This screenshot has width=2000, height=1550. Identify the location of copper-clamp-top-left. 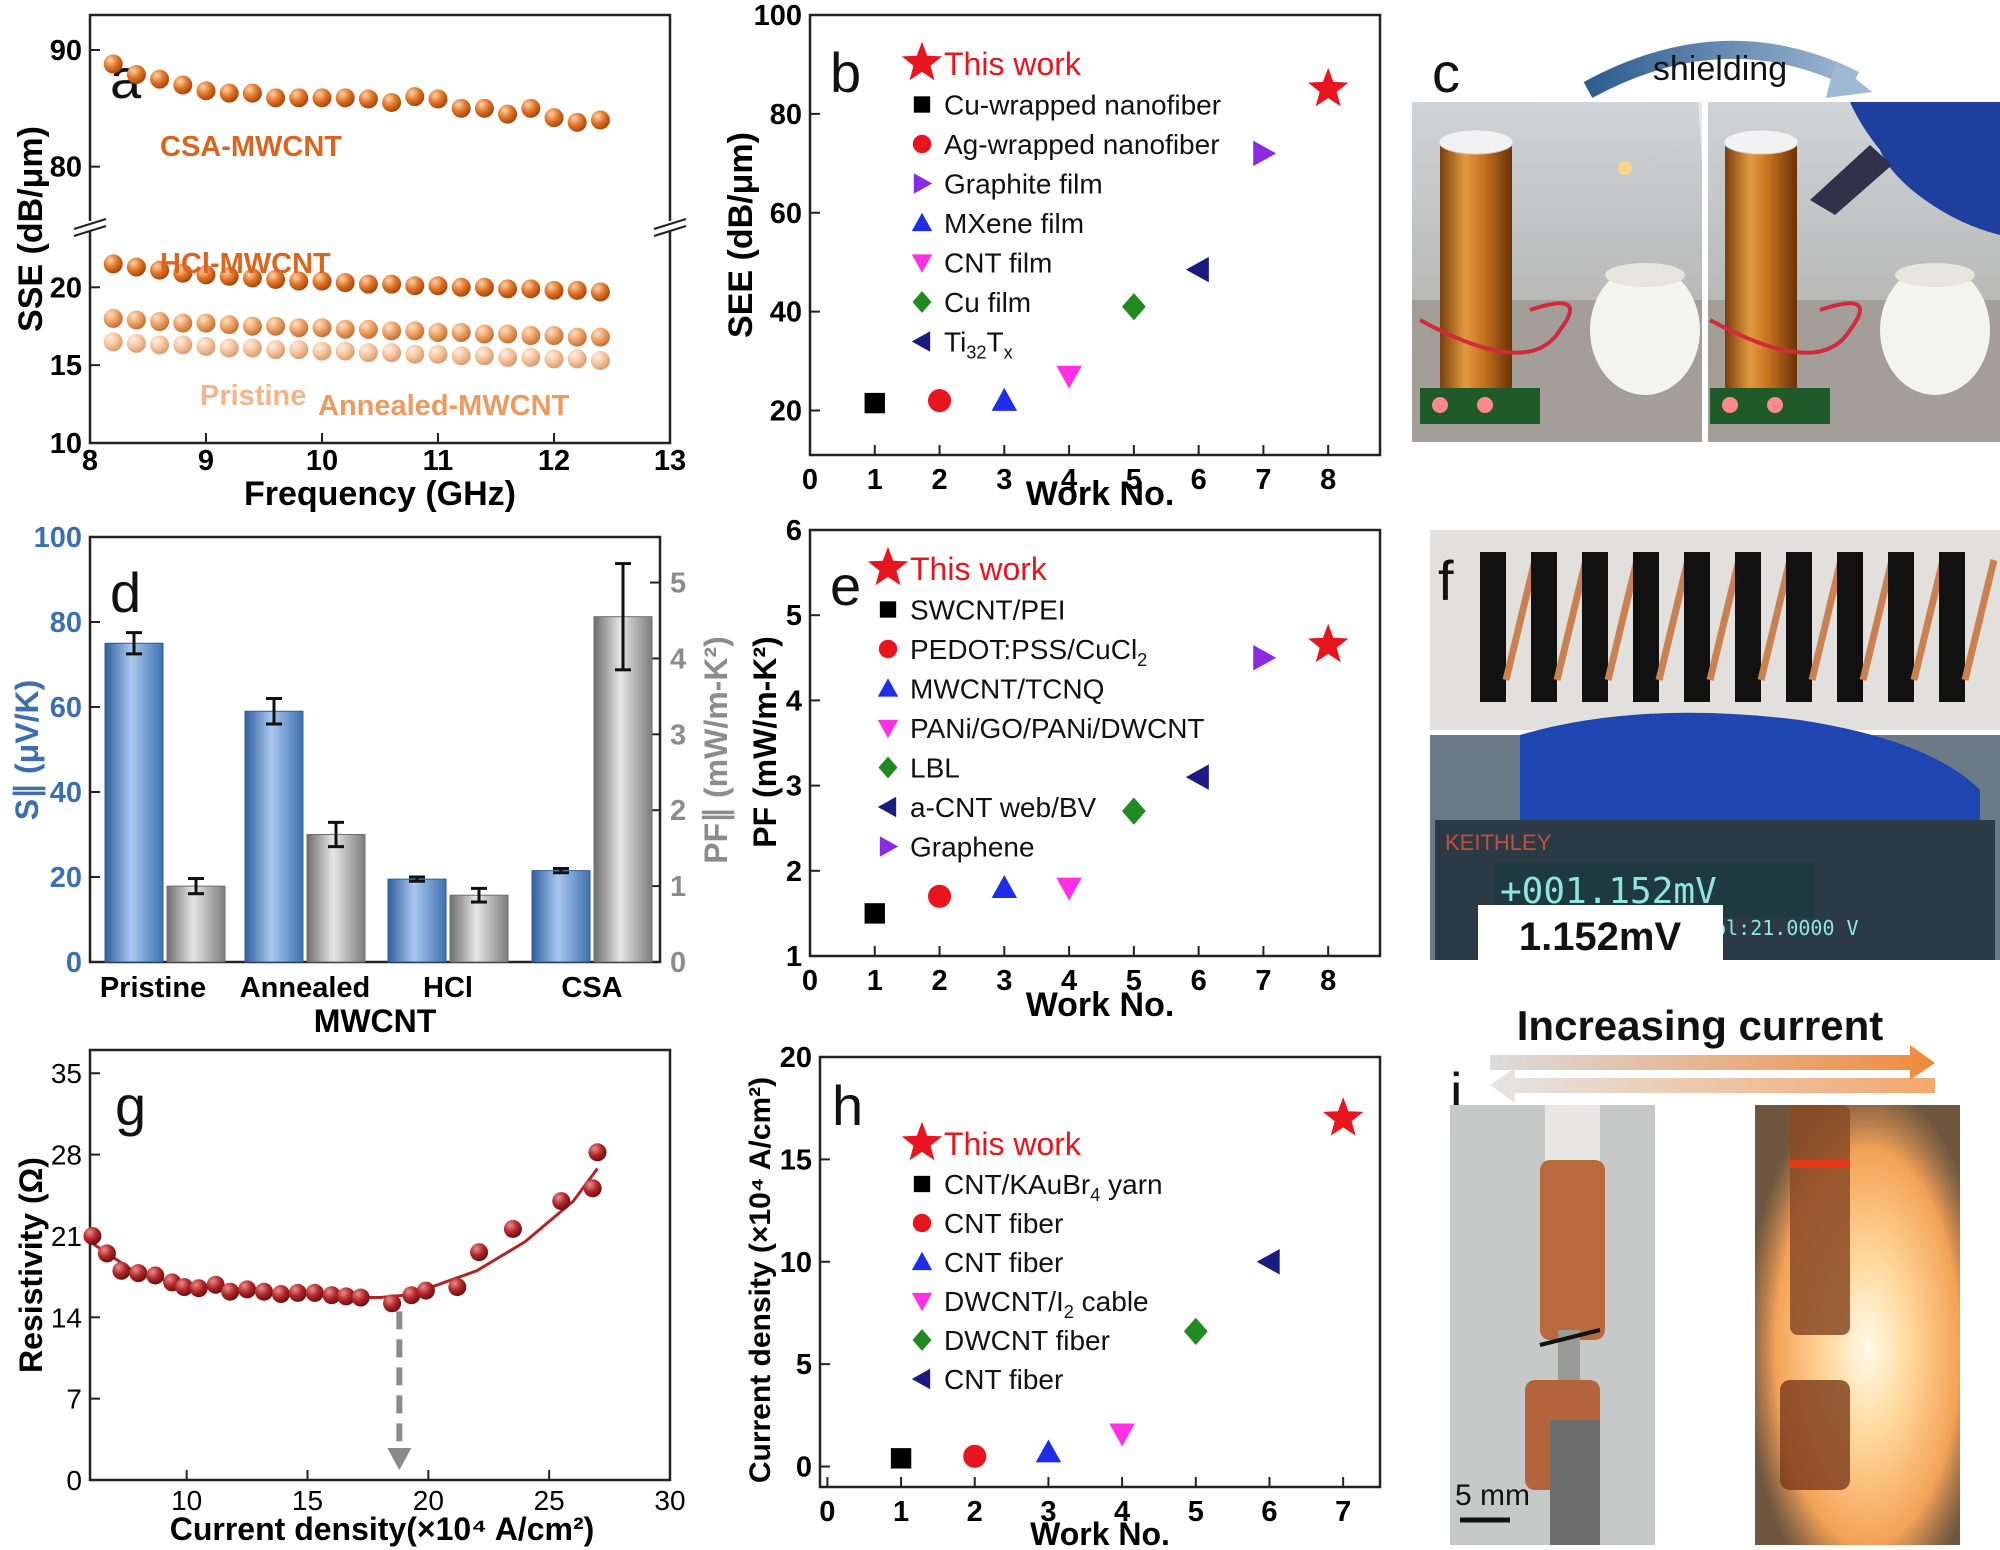
(1572, 1250).